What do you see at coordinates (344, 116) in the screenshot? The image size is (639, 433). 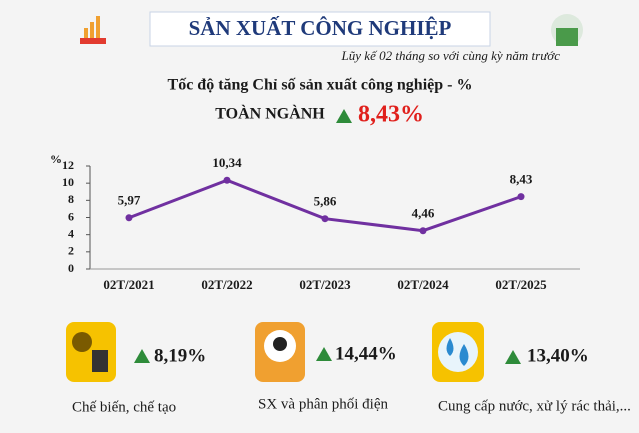 I see `up-arrow` at bounding box center [344, 116].